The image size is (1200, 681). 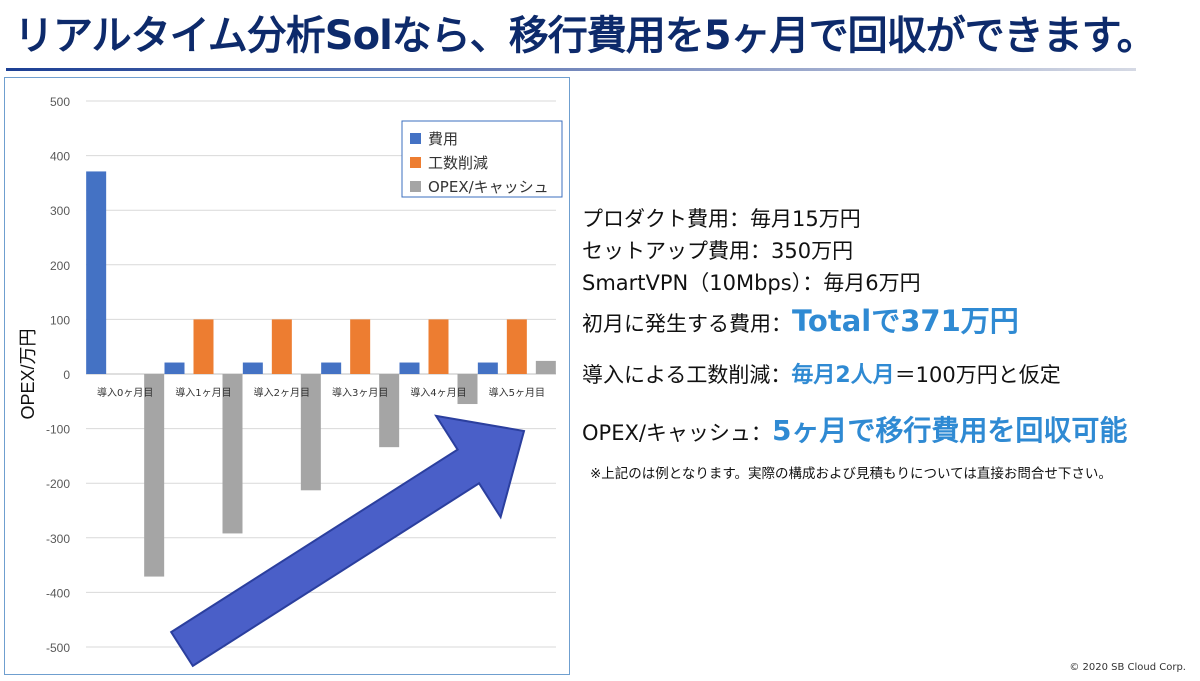 I want to click on title-underline, so click(x=571, y=69).